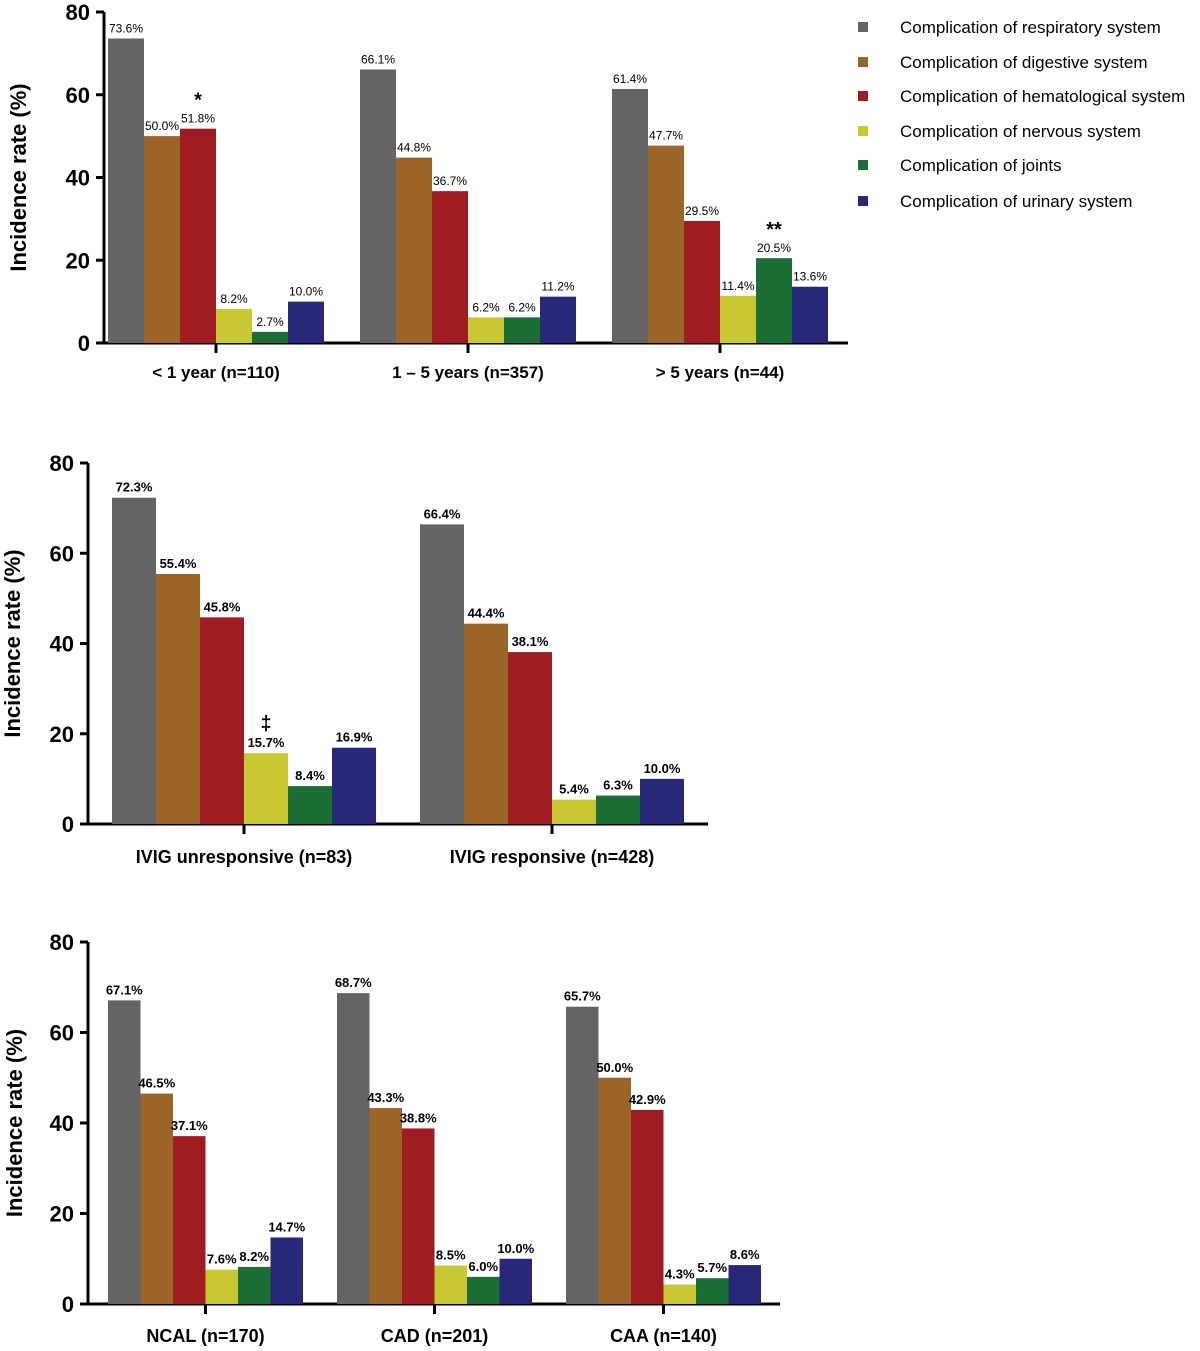  Describe the element at coordinates (221, 1286) in the screenshot. I see `bar-coronary-cat0-series3` at that location.